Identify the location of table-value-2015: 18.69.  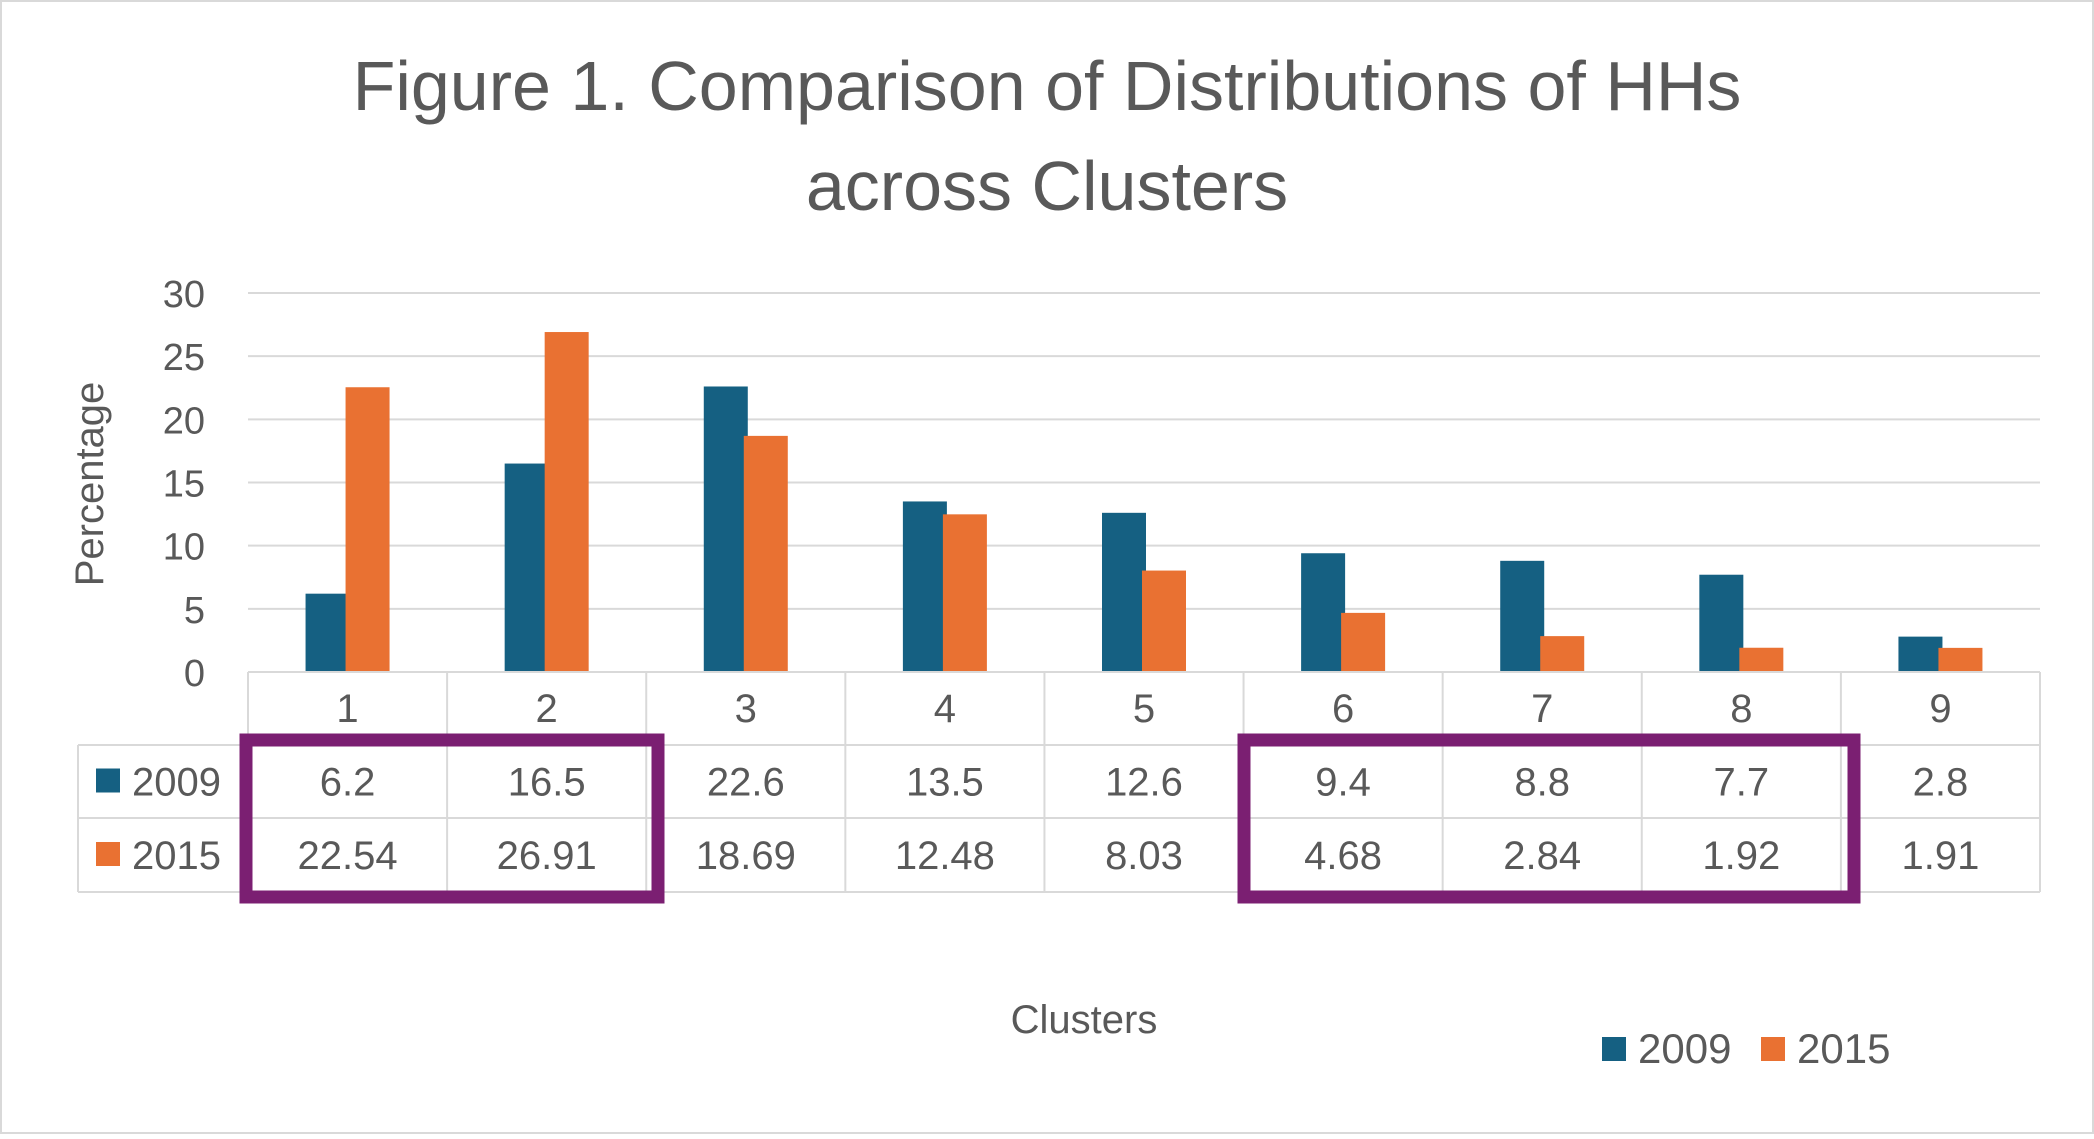
(746, 856).